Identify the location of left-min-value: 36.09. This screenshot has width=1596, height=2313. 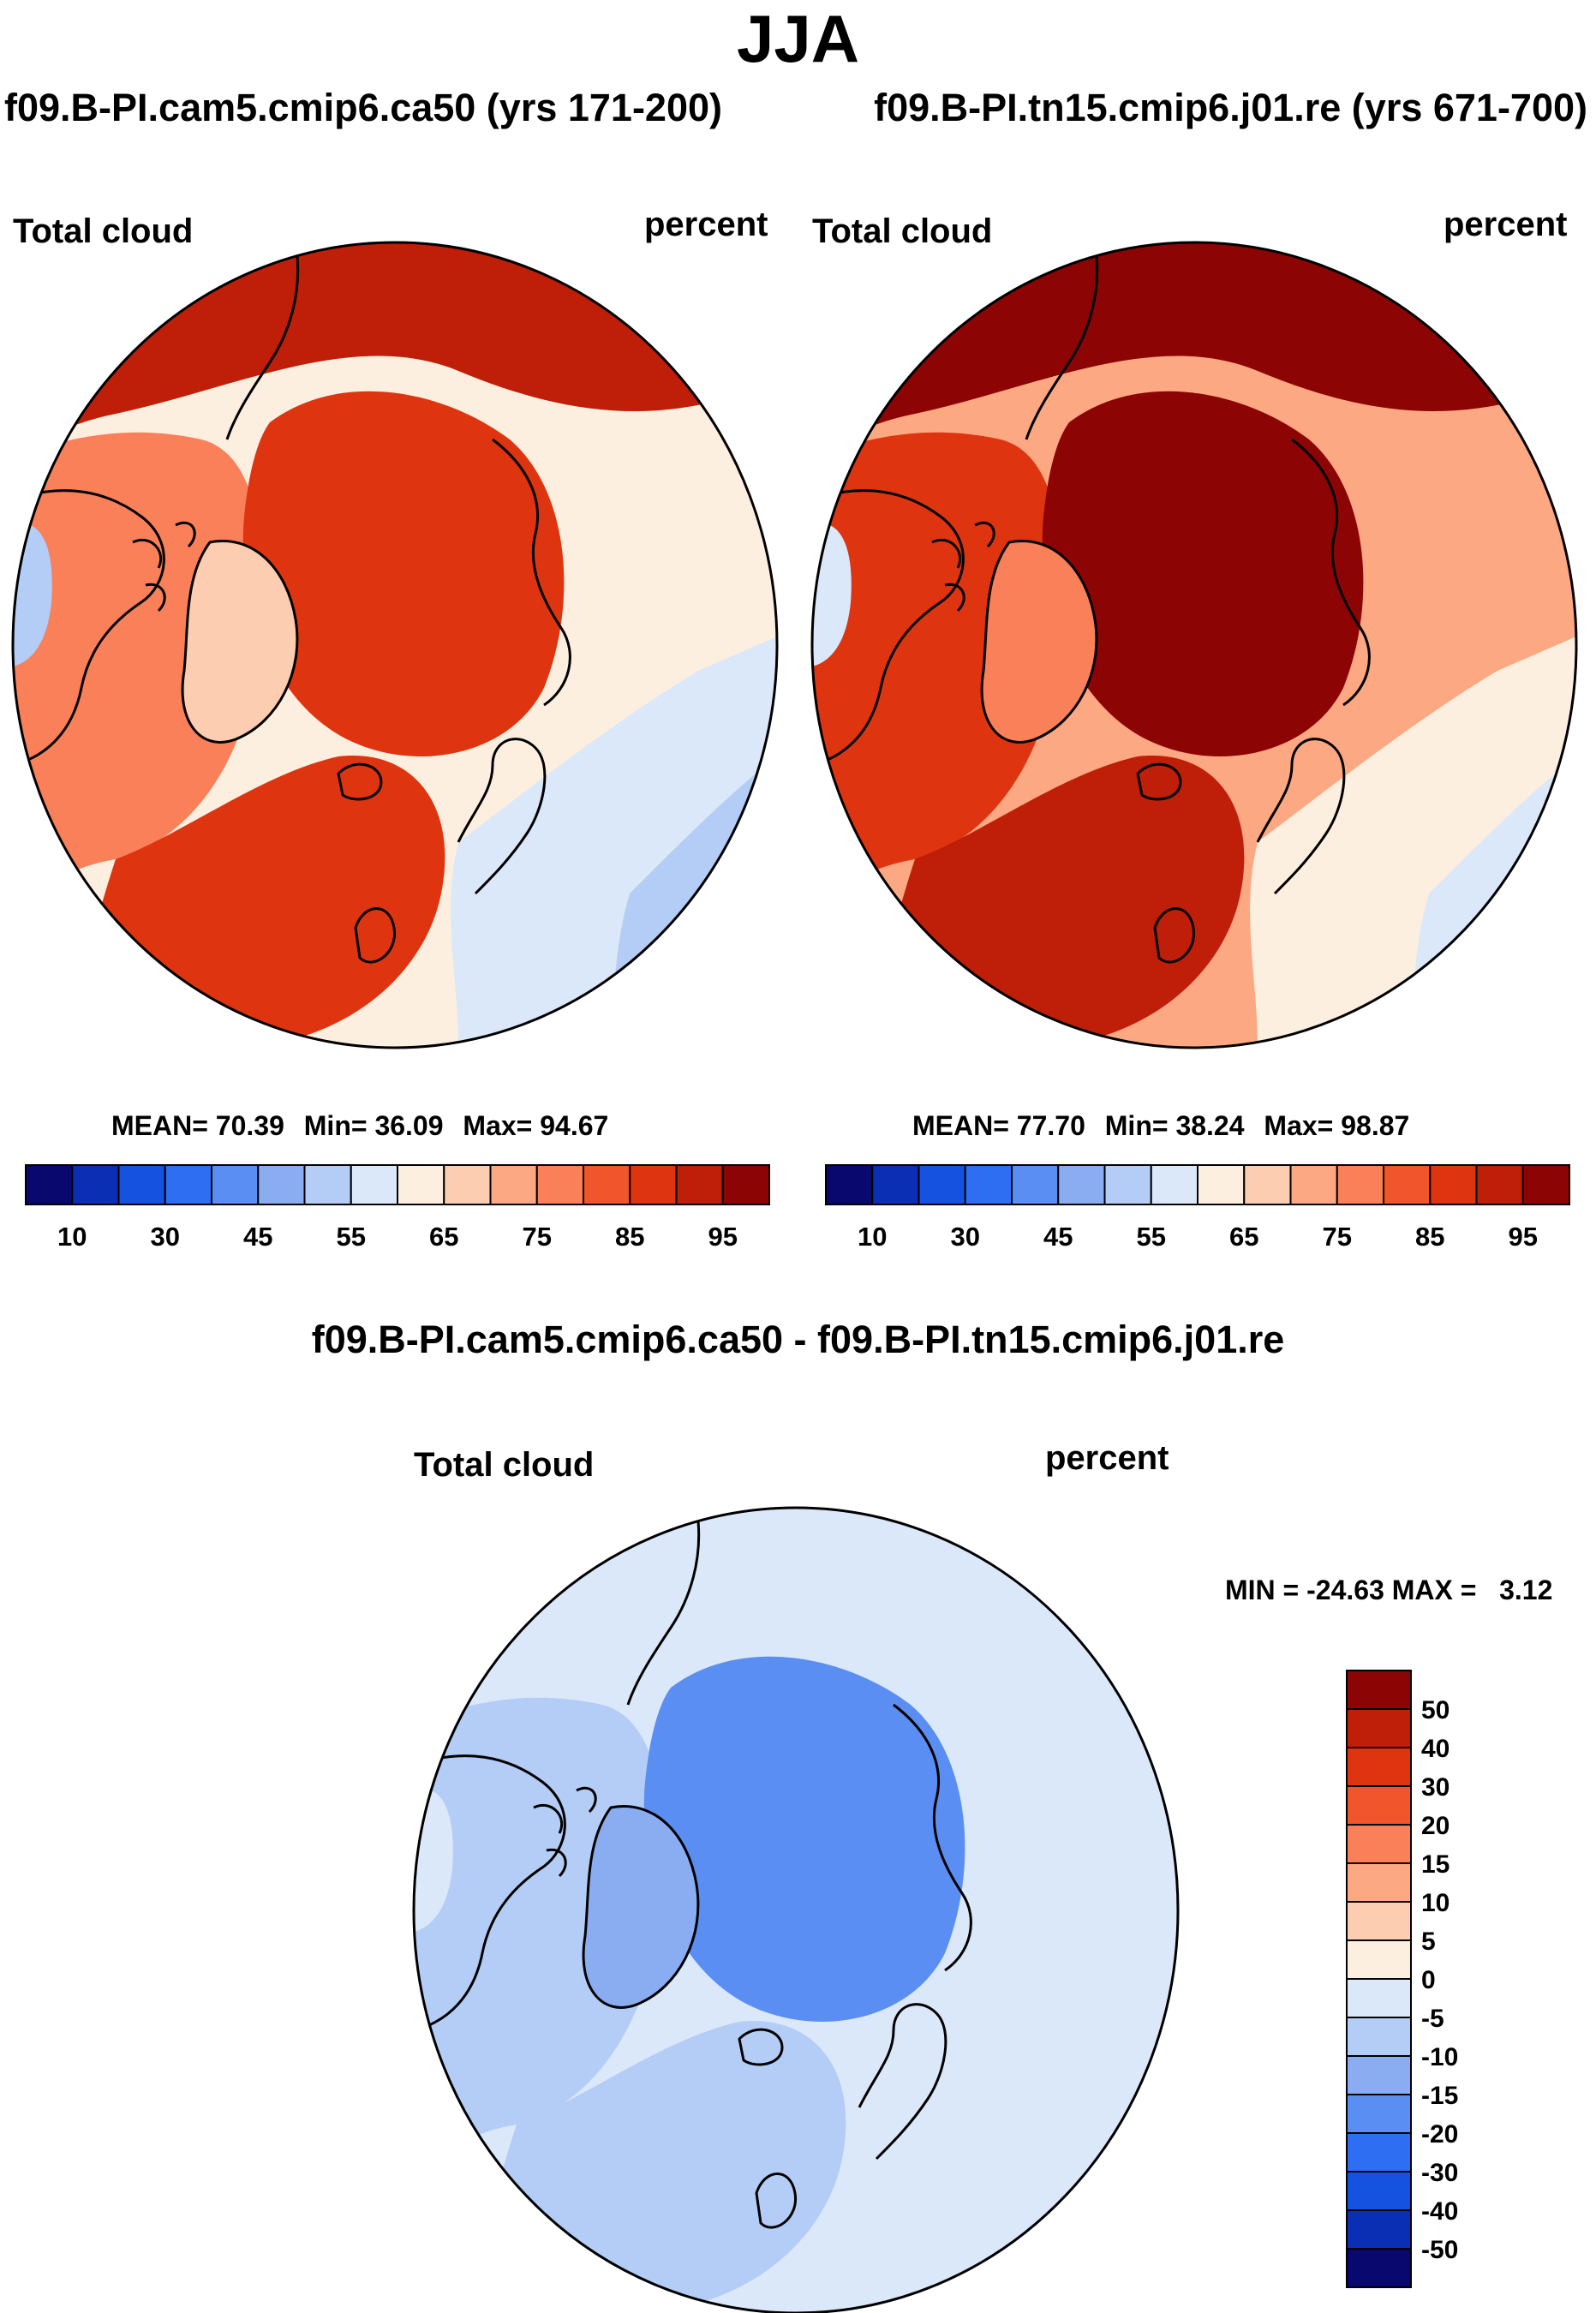
(409, 1125).